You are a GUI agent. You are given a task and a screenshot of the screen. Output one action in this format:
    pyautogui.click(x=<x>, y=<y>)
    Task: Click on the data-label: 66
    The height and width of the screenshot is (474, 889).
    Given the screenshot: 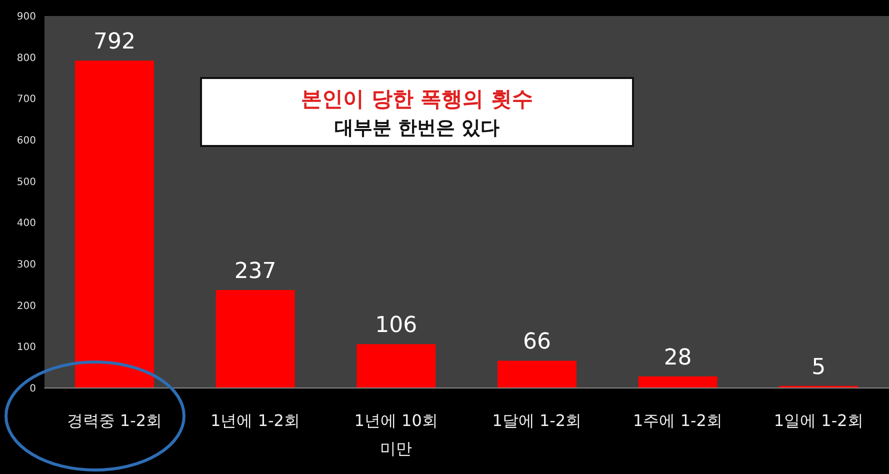 What is the action you would take?
    pyautogui.click(x=536, y=342)
    